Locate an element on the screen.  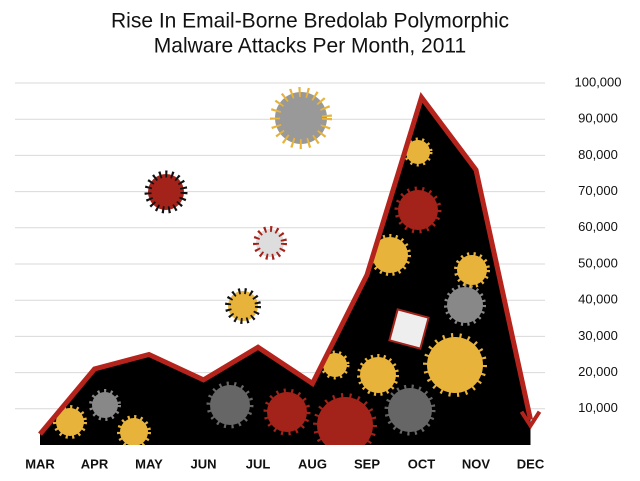
y-tick-label: 20,000 is located at coordinates (598, 371).